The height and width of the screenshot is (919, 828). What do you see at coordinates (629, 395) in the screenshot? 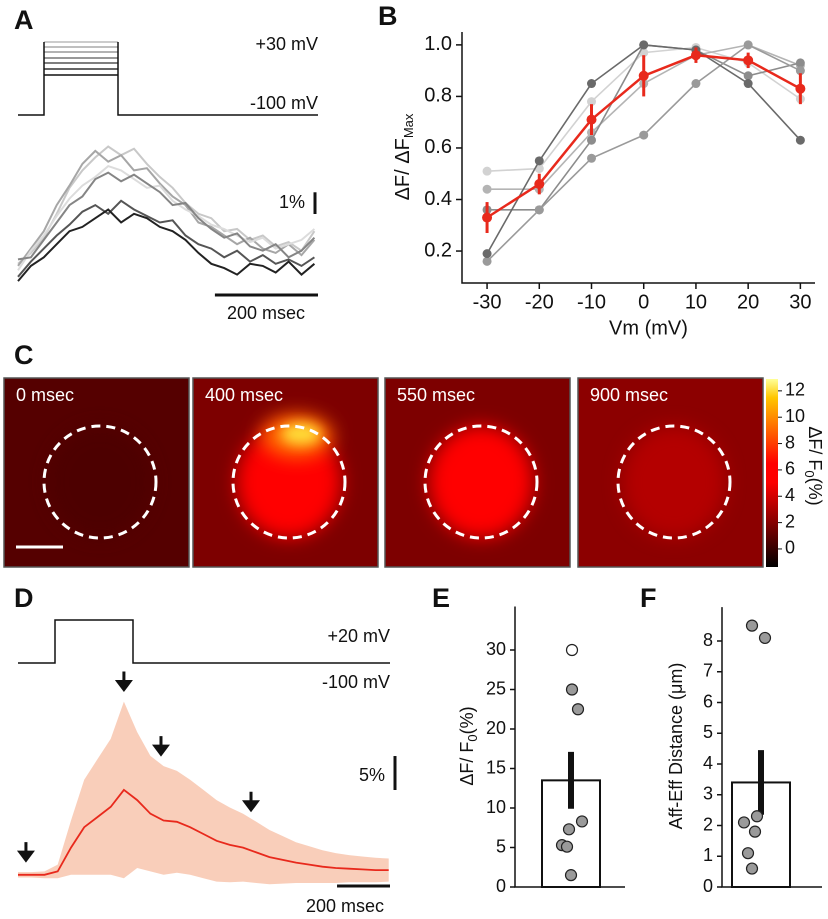
I see `frame-label: 900 msec` at bounding box center [629, 395].